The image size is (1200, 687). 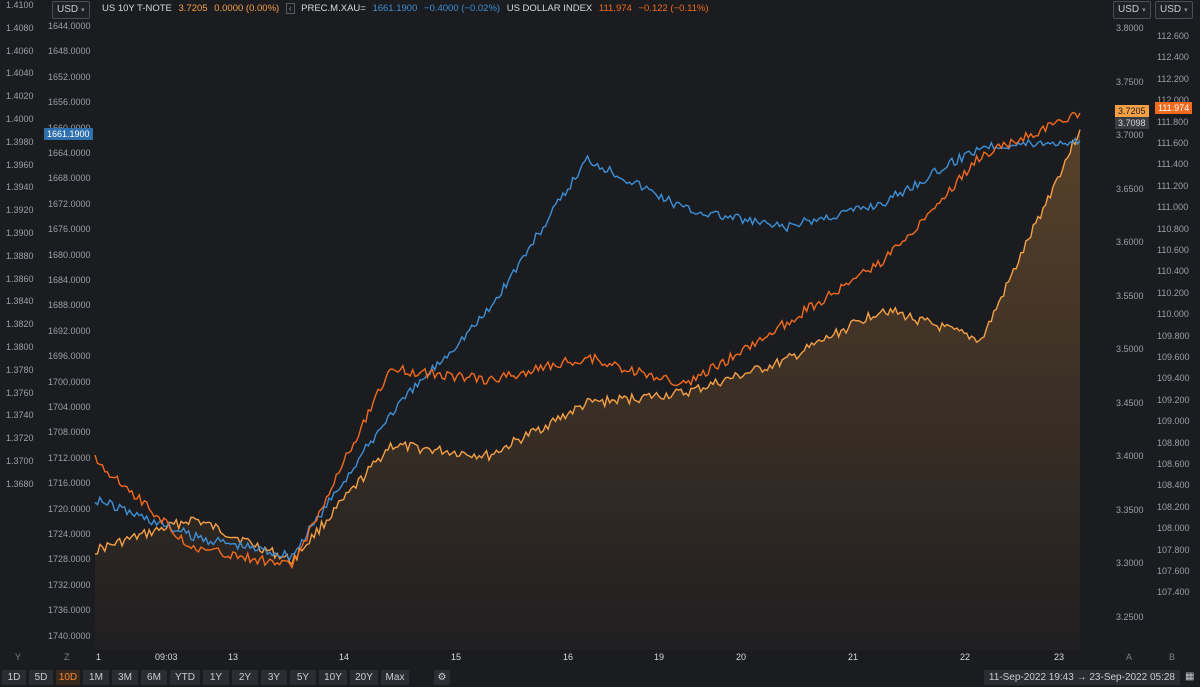 What do you see at coordinates (69, 305) in the screenshot?
I see `left-axis-b-tick: 1688.0000` at bounding box center [69, 305].